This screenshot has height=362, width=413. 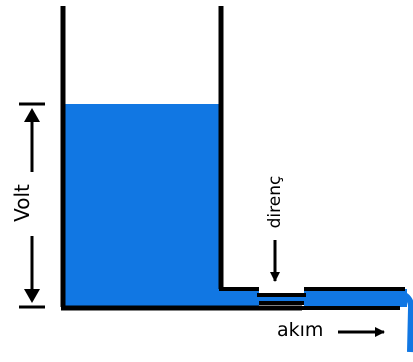 What do you see at coordinates (240, 298) in the screenshot?
I see `pipe-water-wide` at bounding box center [240, 298].